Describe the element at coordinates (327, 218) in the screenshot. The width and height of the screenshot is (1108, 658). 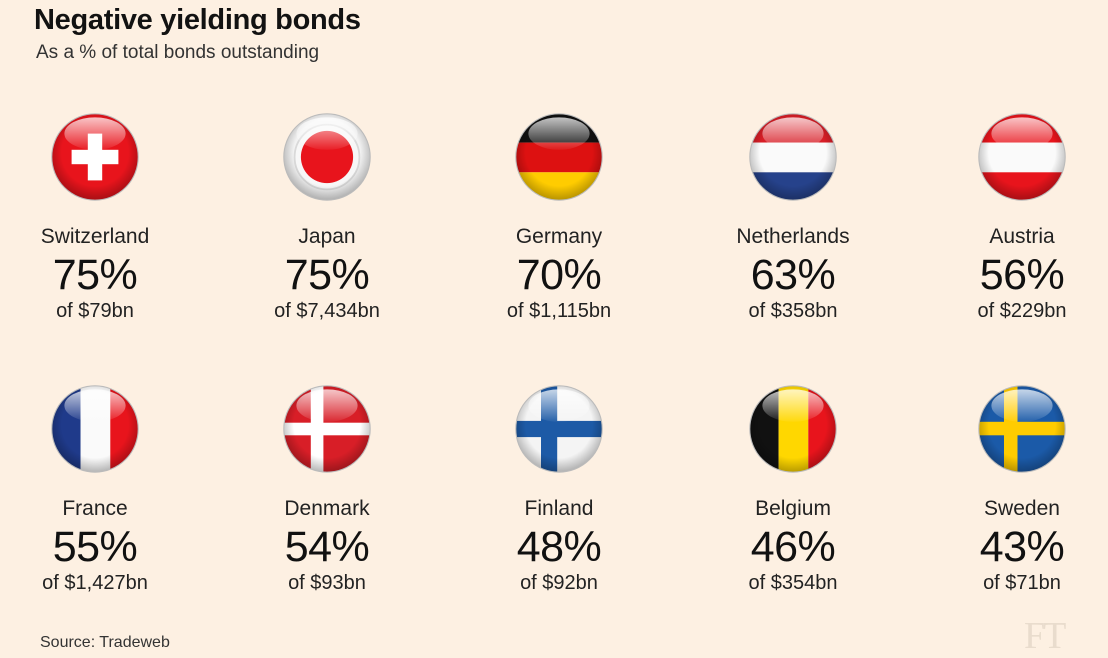
I see `country-card: Japan 75% of $7,434bn` at that location.